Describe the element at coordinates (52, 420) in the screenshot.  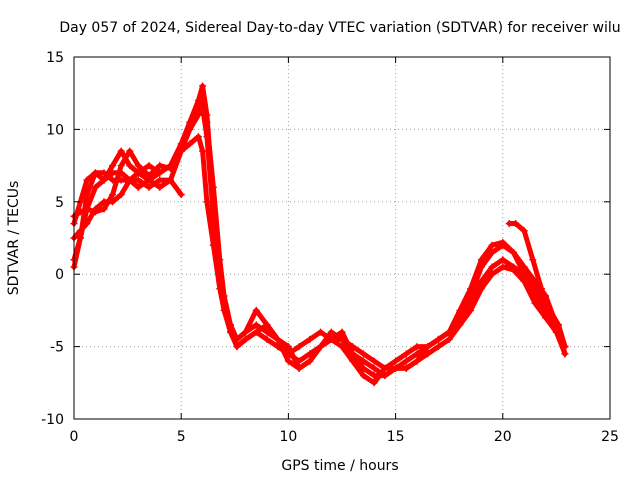
I see `y-tick-label: -10` at that location.